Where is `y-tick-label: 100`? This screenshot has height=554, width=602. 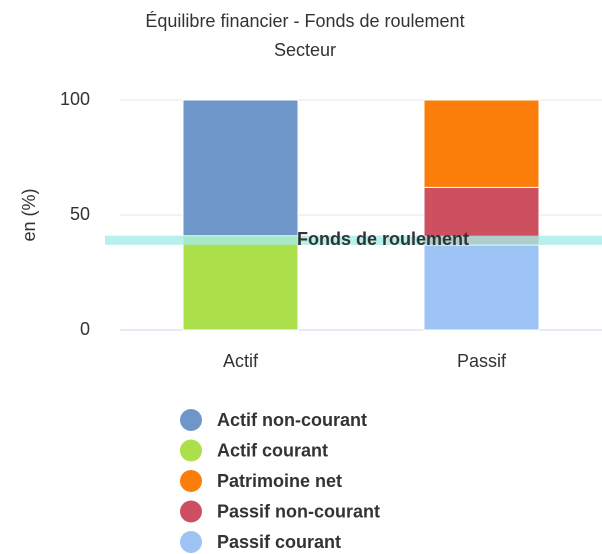
y-tick-label: 100 is located at coordinates (75, 99).